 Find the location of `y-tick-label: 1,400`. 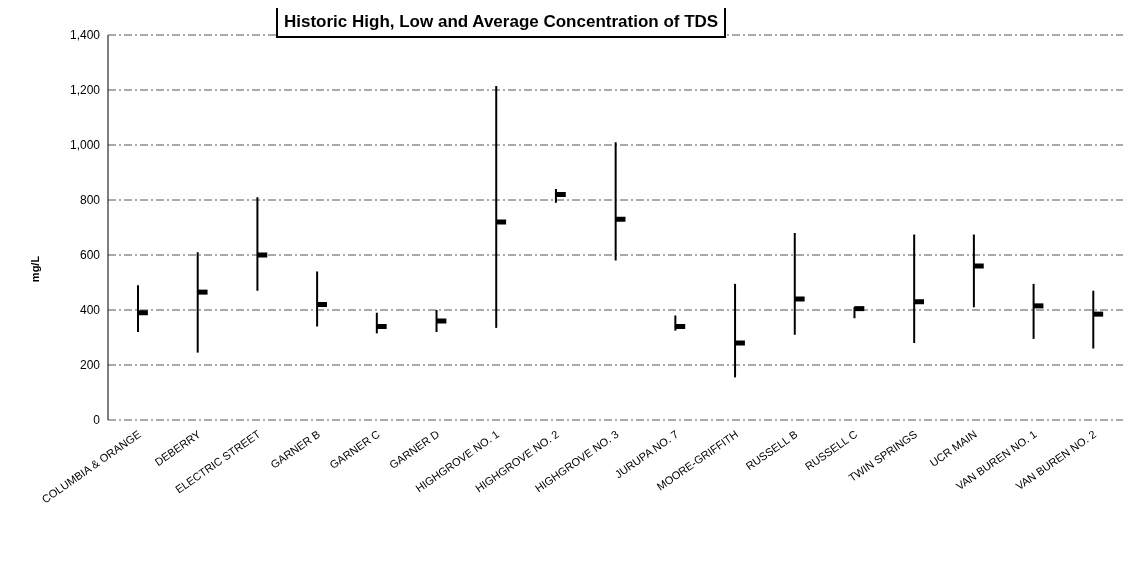

y-tick-label: 1,400 is located at coordinates (85, 35).